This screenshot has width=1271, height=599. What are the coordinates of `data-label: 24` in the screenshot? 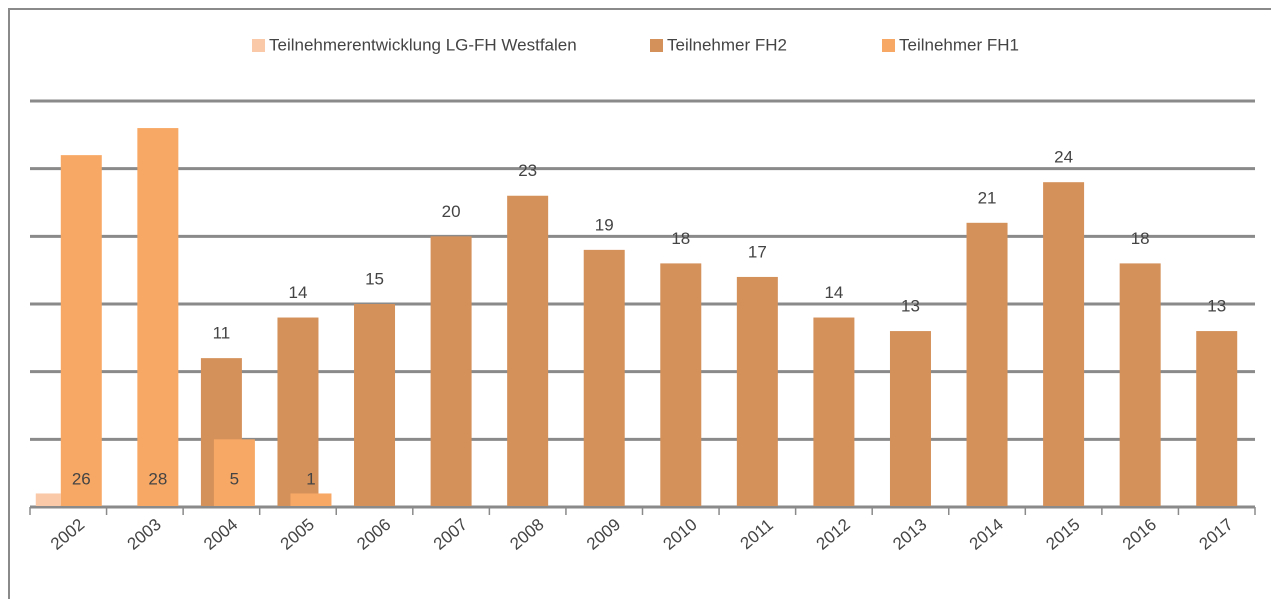 It's located at (1063, 157).